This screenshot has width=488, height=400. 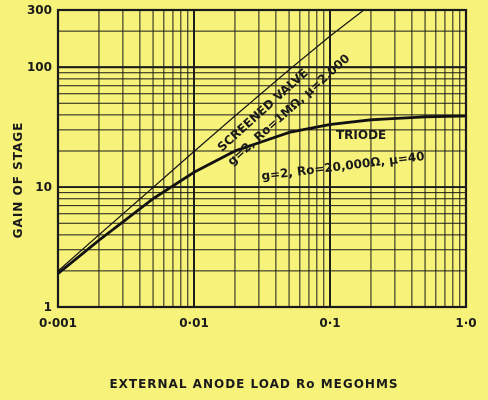 What do you see at coordinates (39, 67) in the screenshot?
I see `y-tick-label: 100` at bounding box center [39, 67].